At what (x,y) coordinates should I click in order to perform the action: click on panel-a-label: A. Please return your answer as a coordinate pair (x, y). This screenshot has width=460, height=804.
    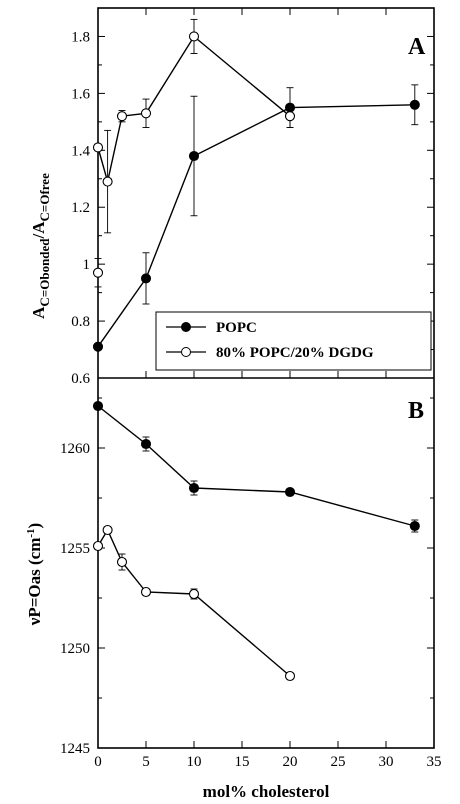
    Looking at the image, I should click on (417, 47).